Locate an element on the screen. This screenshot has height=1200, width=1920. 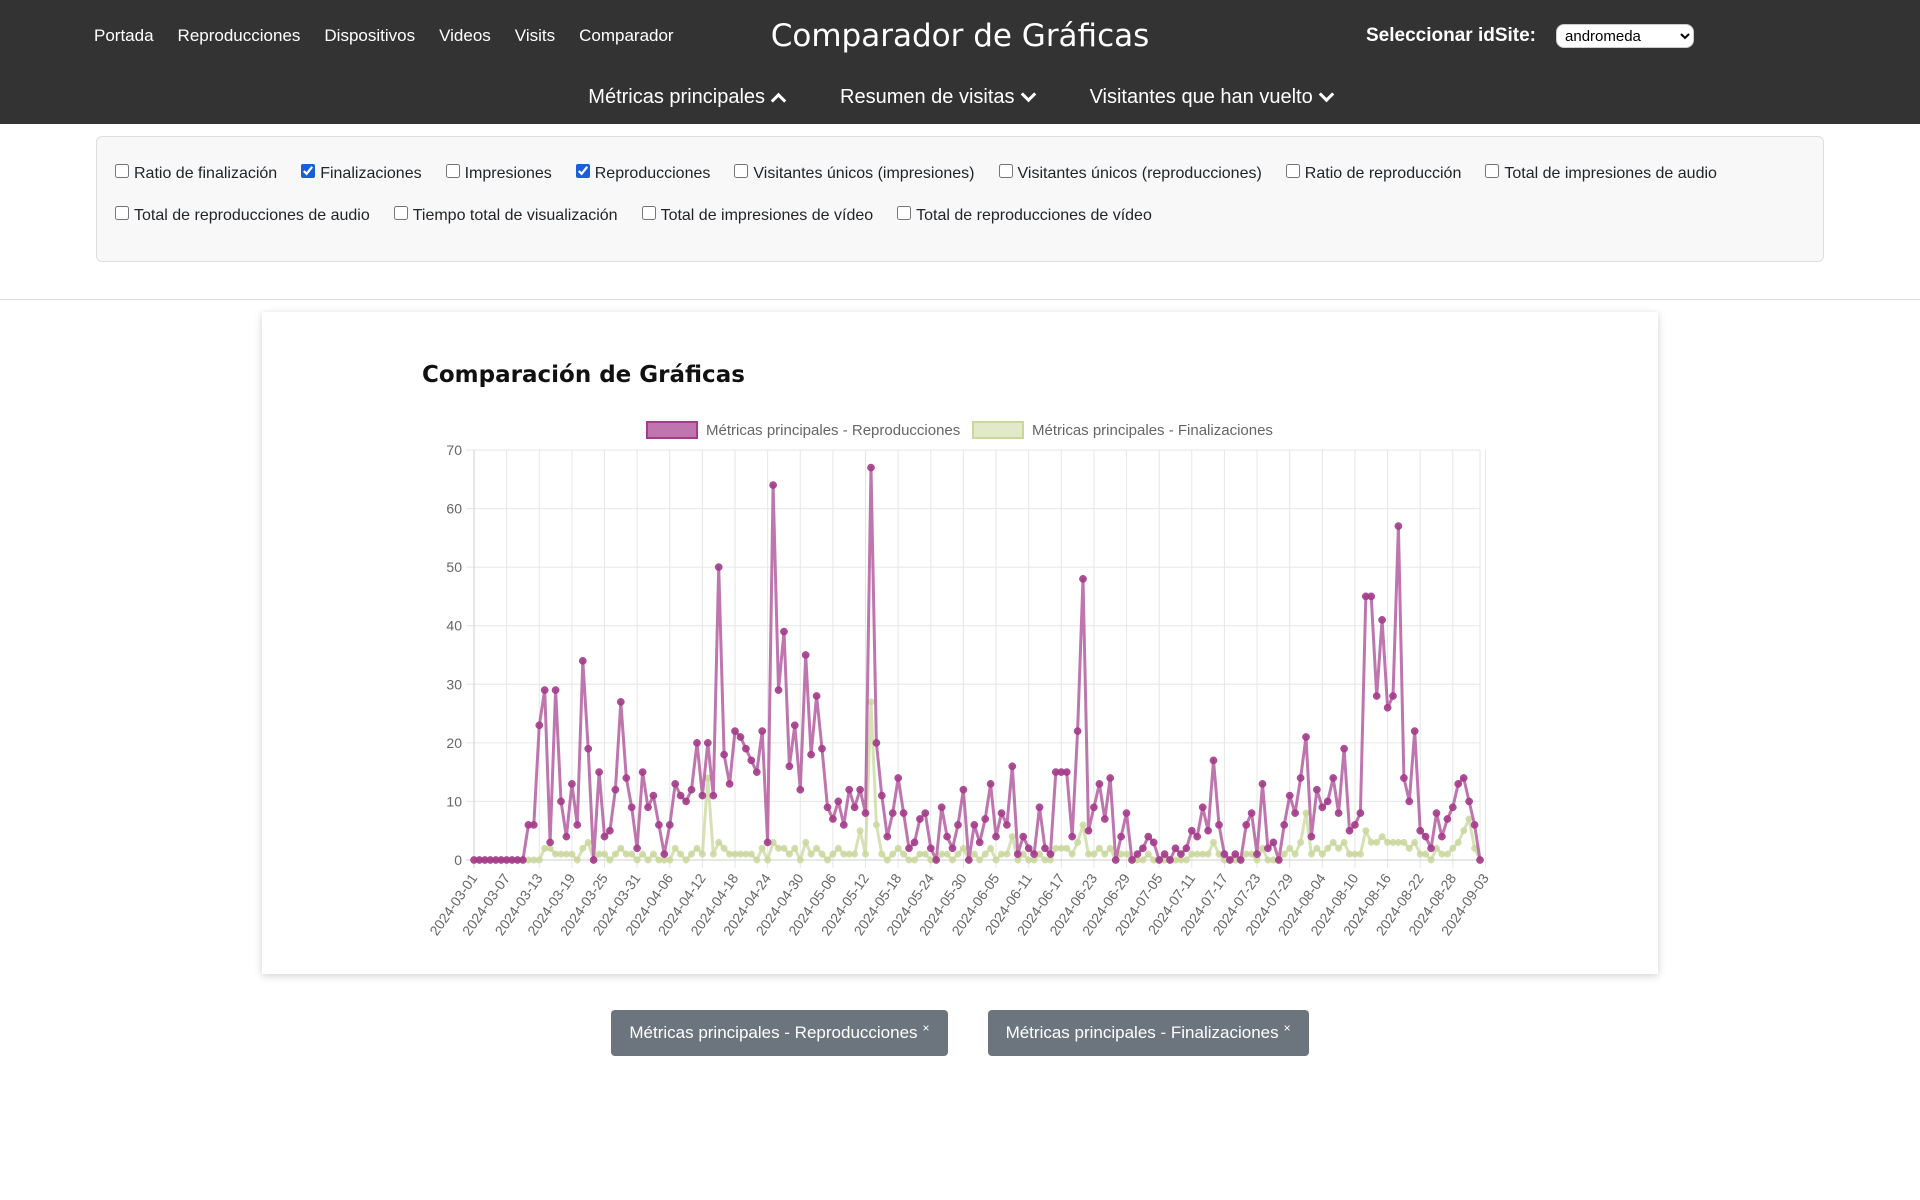
subnav-visitantes-vuelto: Visitantes que han vuelto is located at coordinates (1211, 97).